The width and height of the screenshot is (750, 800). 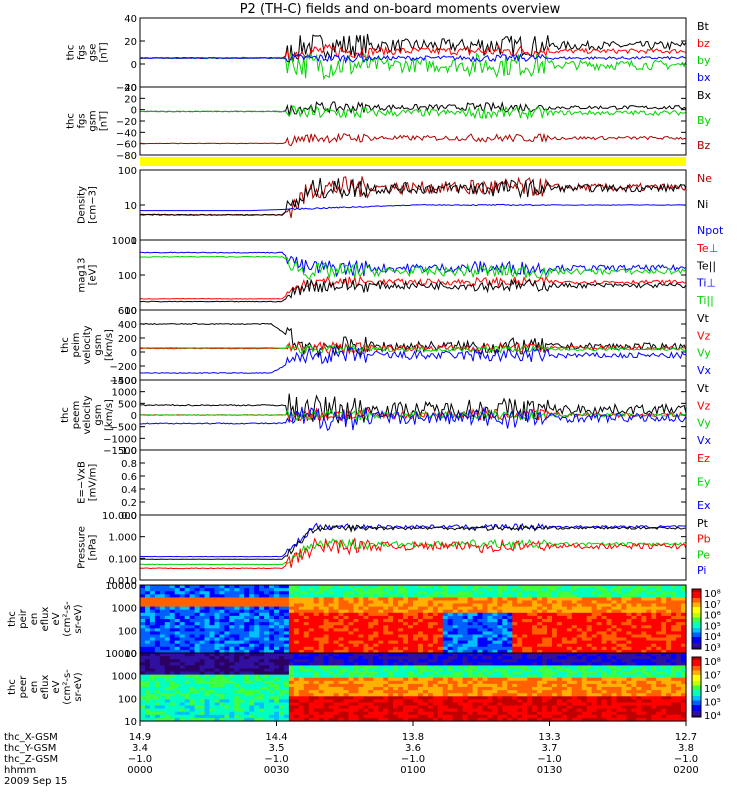 What do you see at coordinates (696, 629) in the screenshot?
I see `colorbar-segment` at bounding box center [696, 629].